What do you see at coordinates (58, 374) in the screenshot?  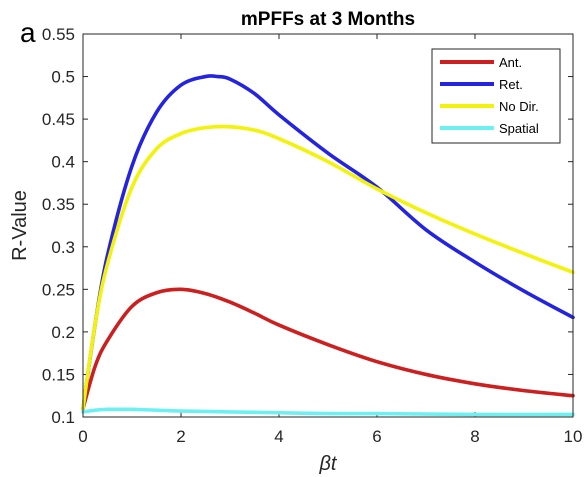 I see `y-tick-label: 0.15` at bounding box center [58, 374].